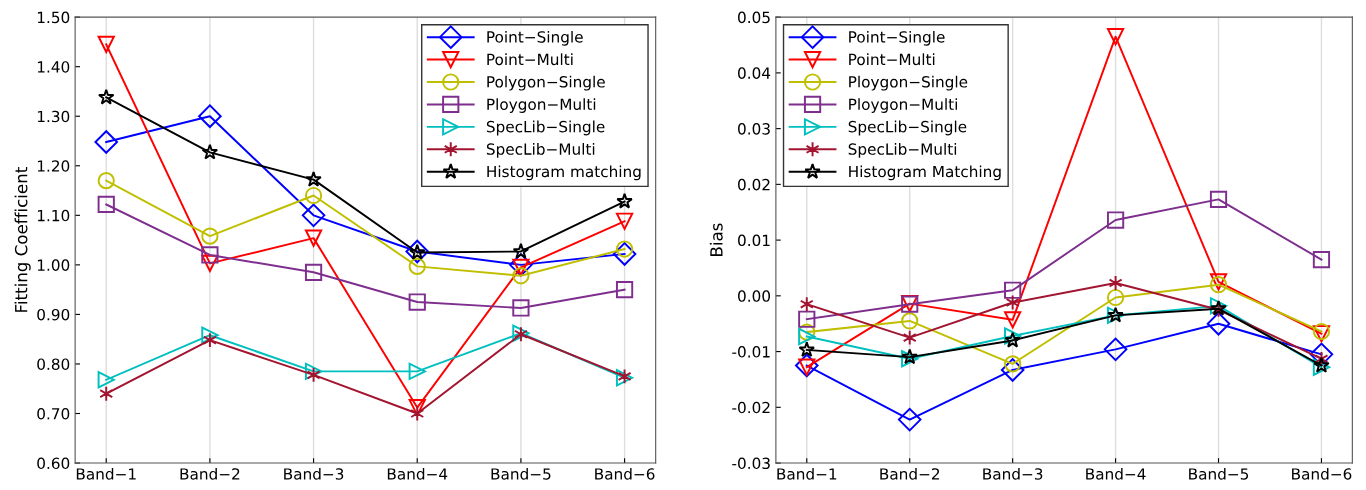 Image resolution: width=1366 pixels, height=490 pixels. Describe the element at coordinates (754, 184) in the screenshot. I see `y-tick-label: 0.02` at that location.